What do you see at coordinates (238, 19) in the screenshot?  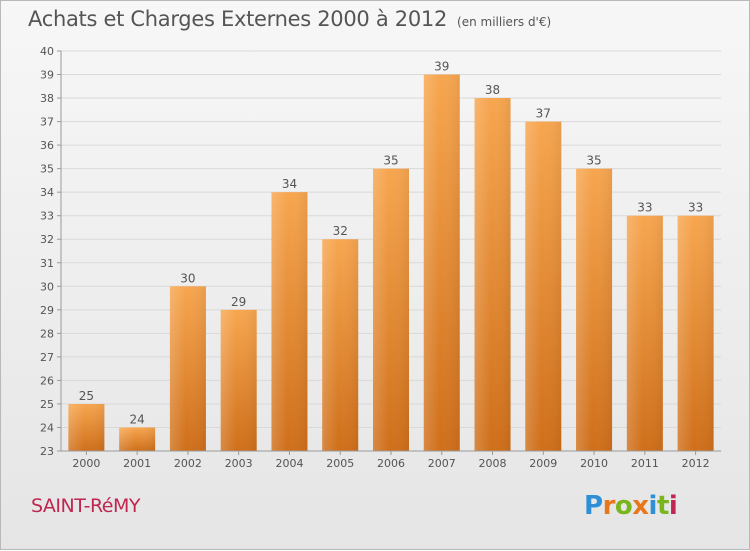 I see `chart-title-text: Achats et Charges Externes 2000 à 2012` at bounding box center [238, 19].